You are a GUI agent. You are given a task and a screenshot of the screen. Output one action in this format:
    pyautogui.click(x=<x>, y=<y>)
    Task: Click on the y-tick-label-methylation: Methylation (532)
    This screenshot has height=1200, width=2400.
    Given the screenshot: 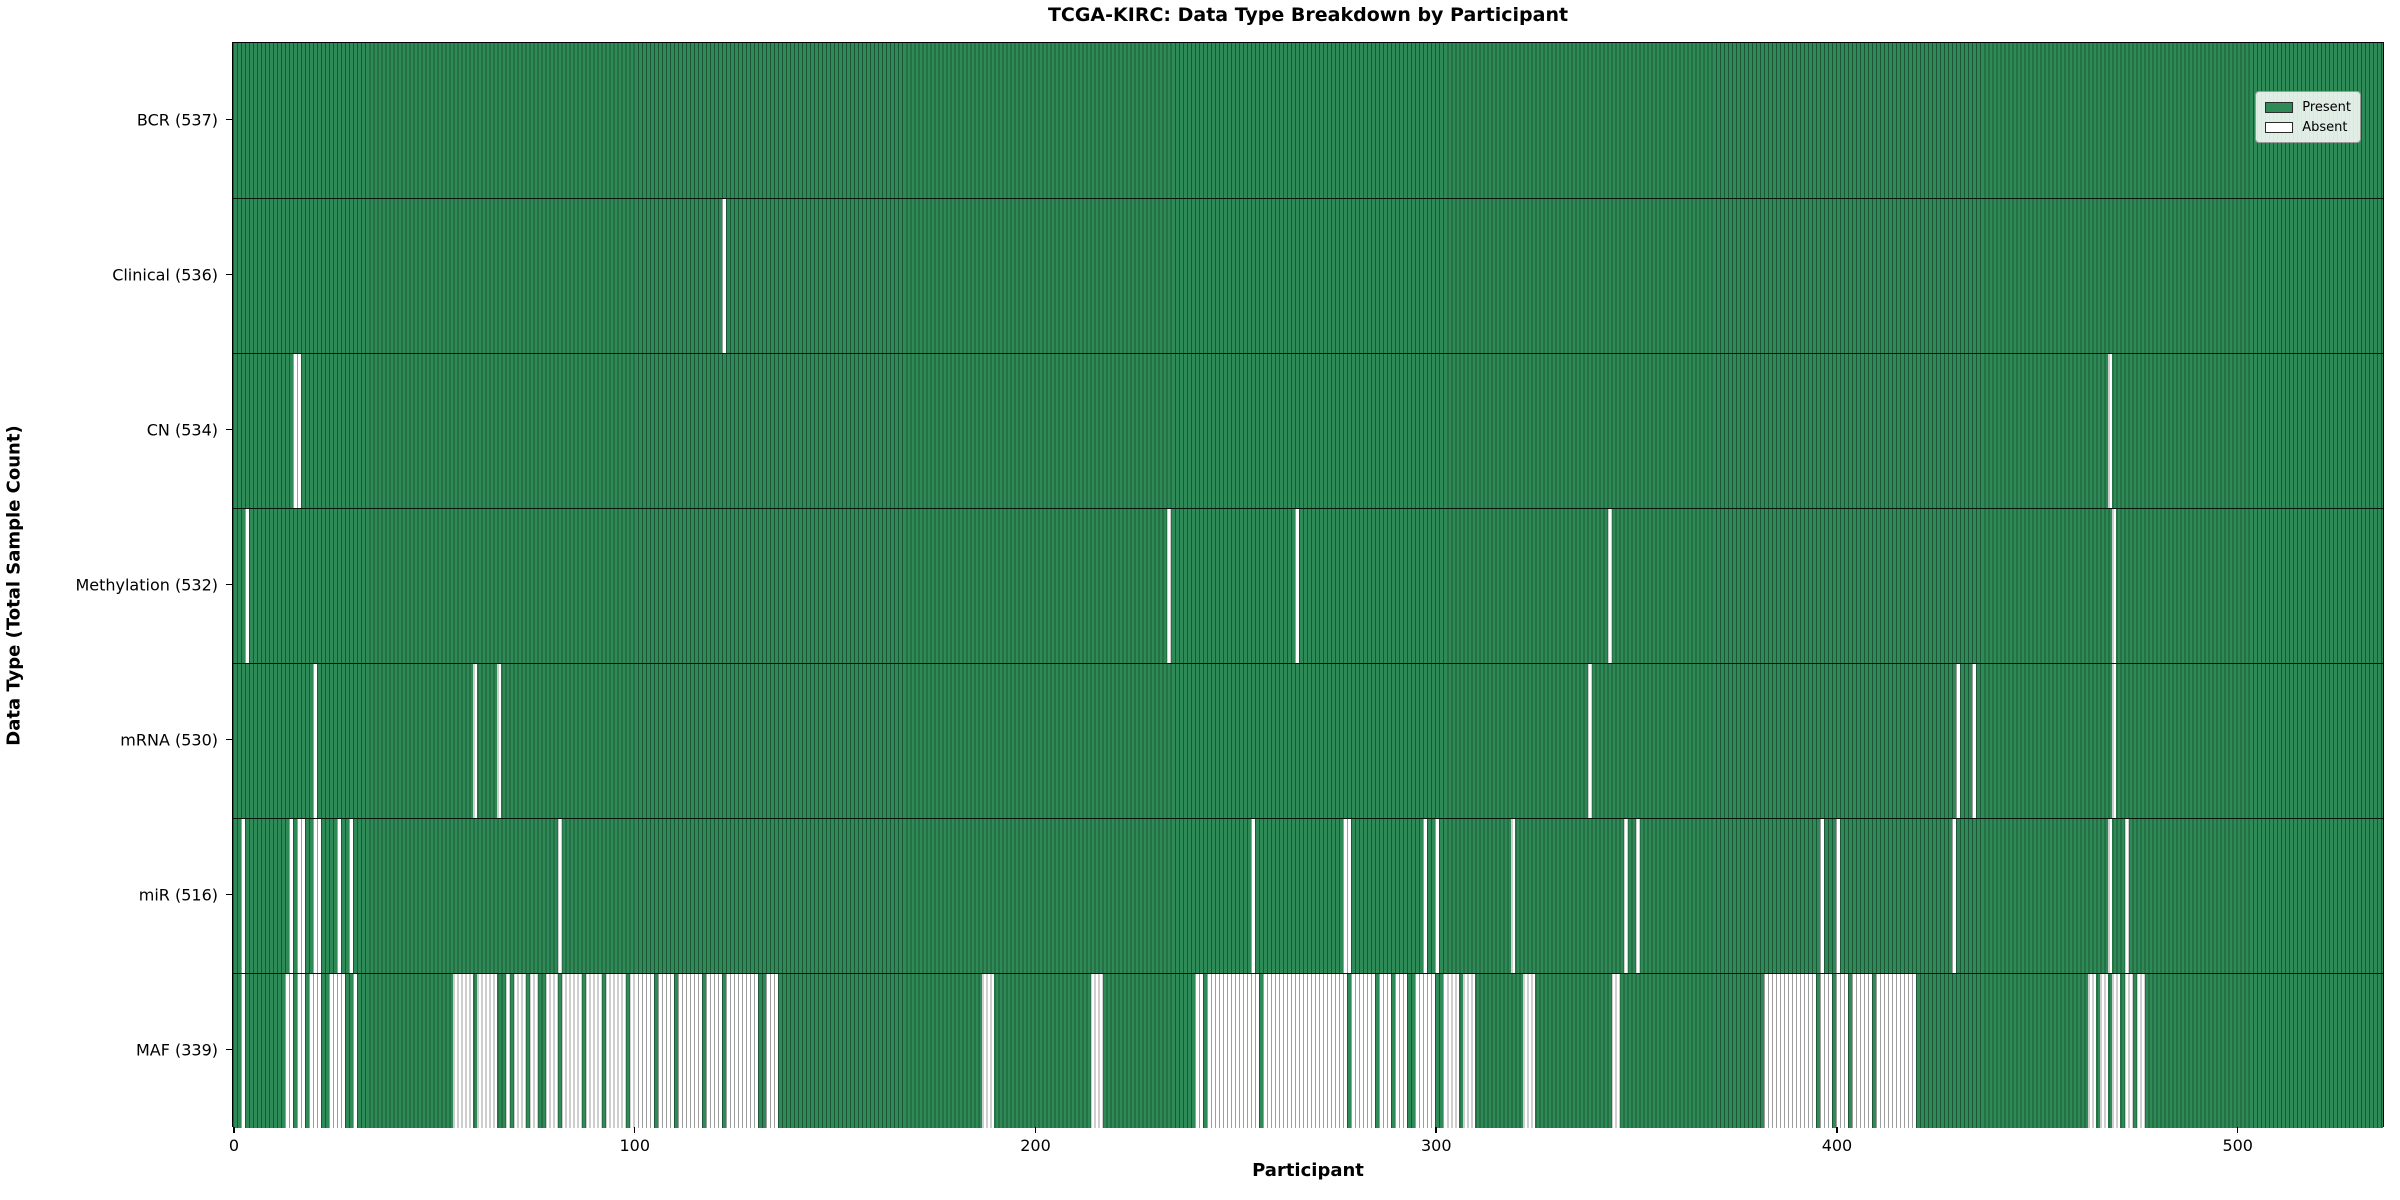 What is the action you would take?
    pyautogui.click(x=146, y=584)
    